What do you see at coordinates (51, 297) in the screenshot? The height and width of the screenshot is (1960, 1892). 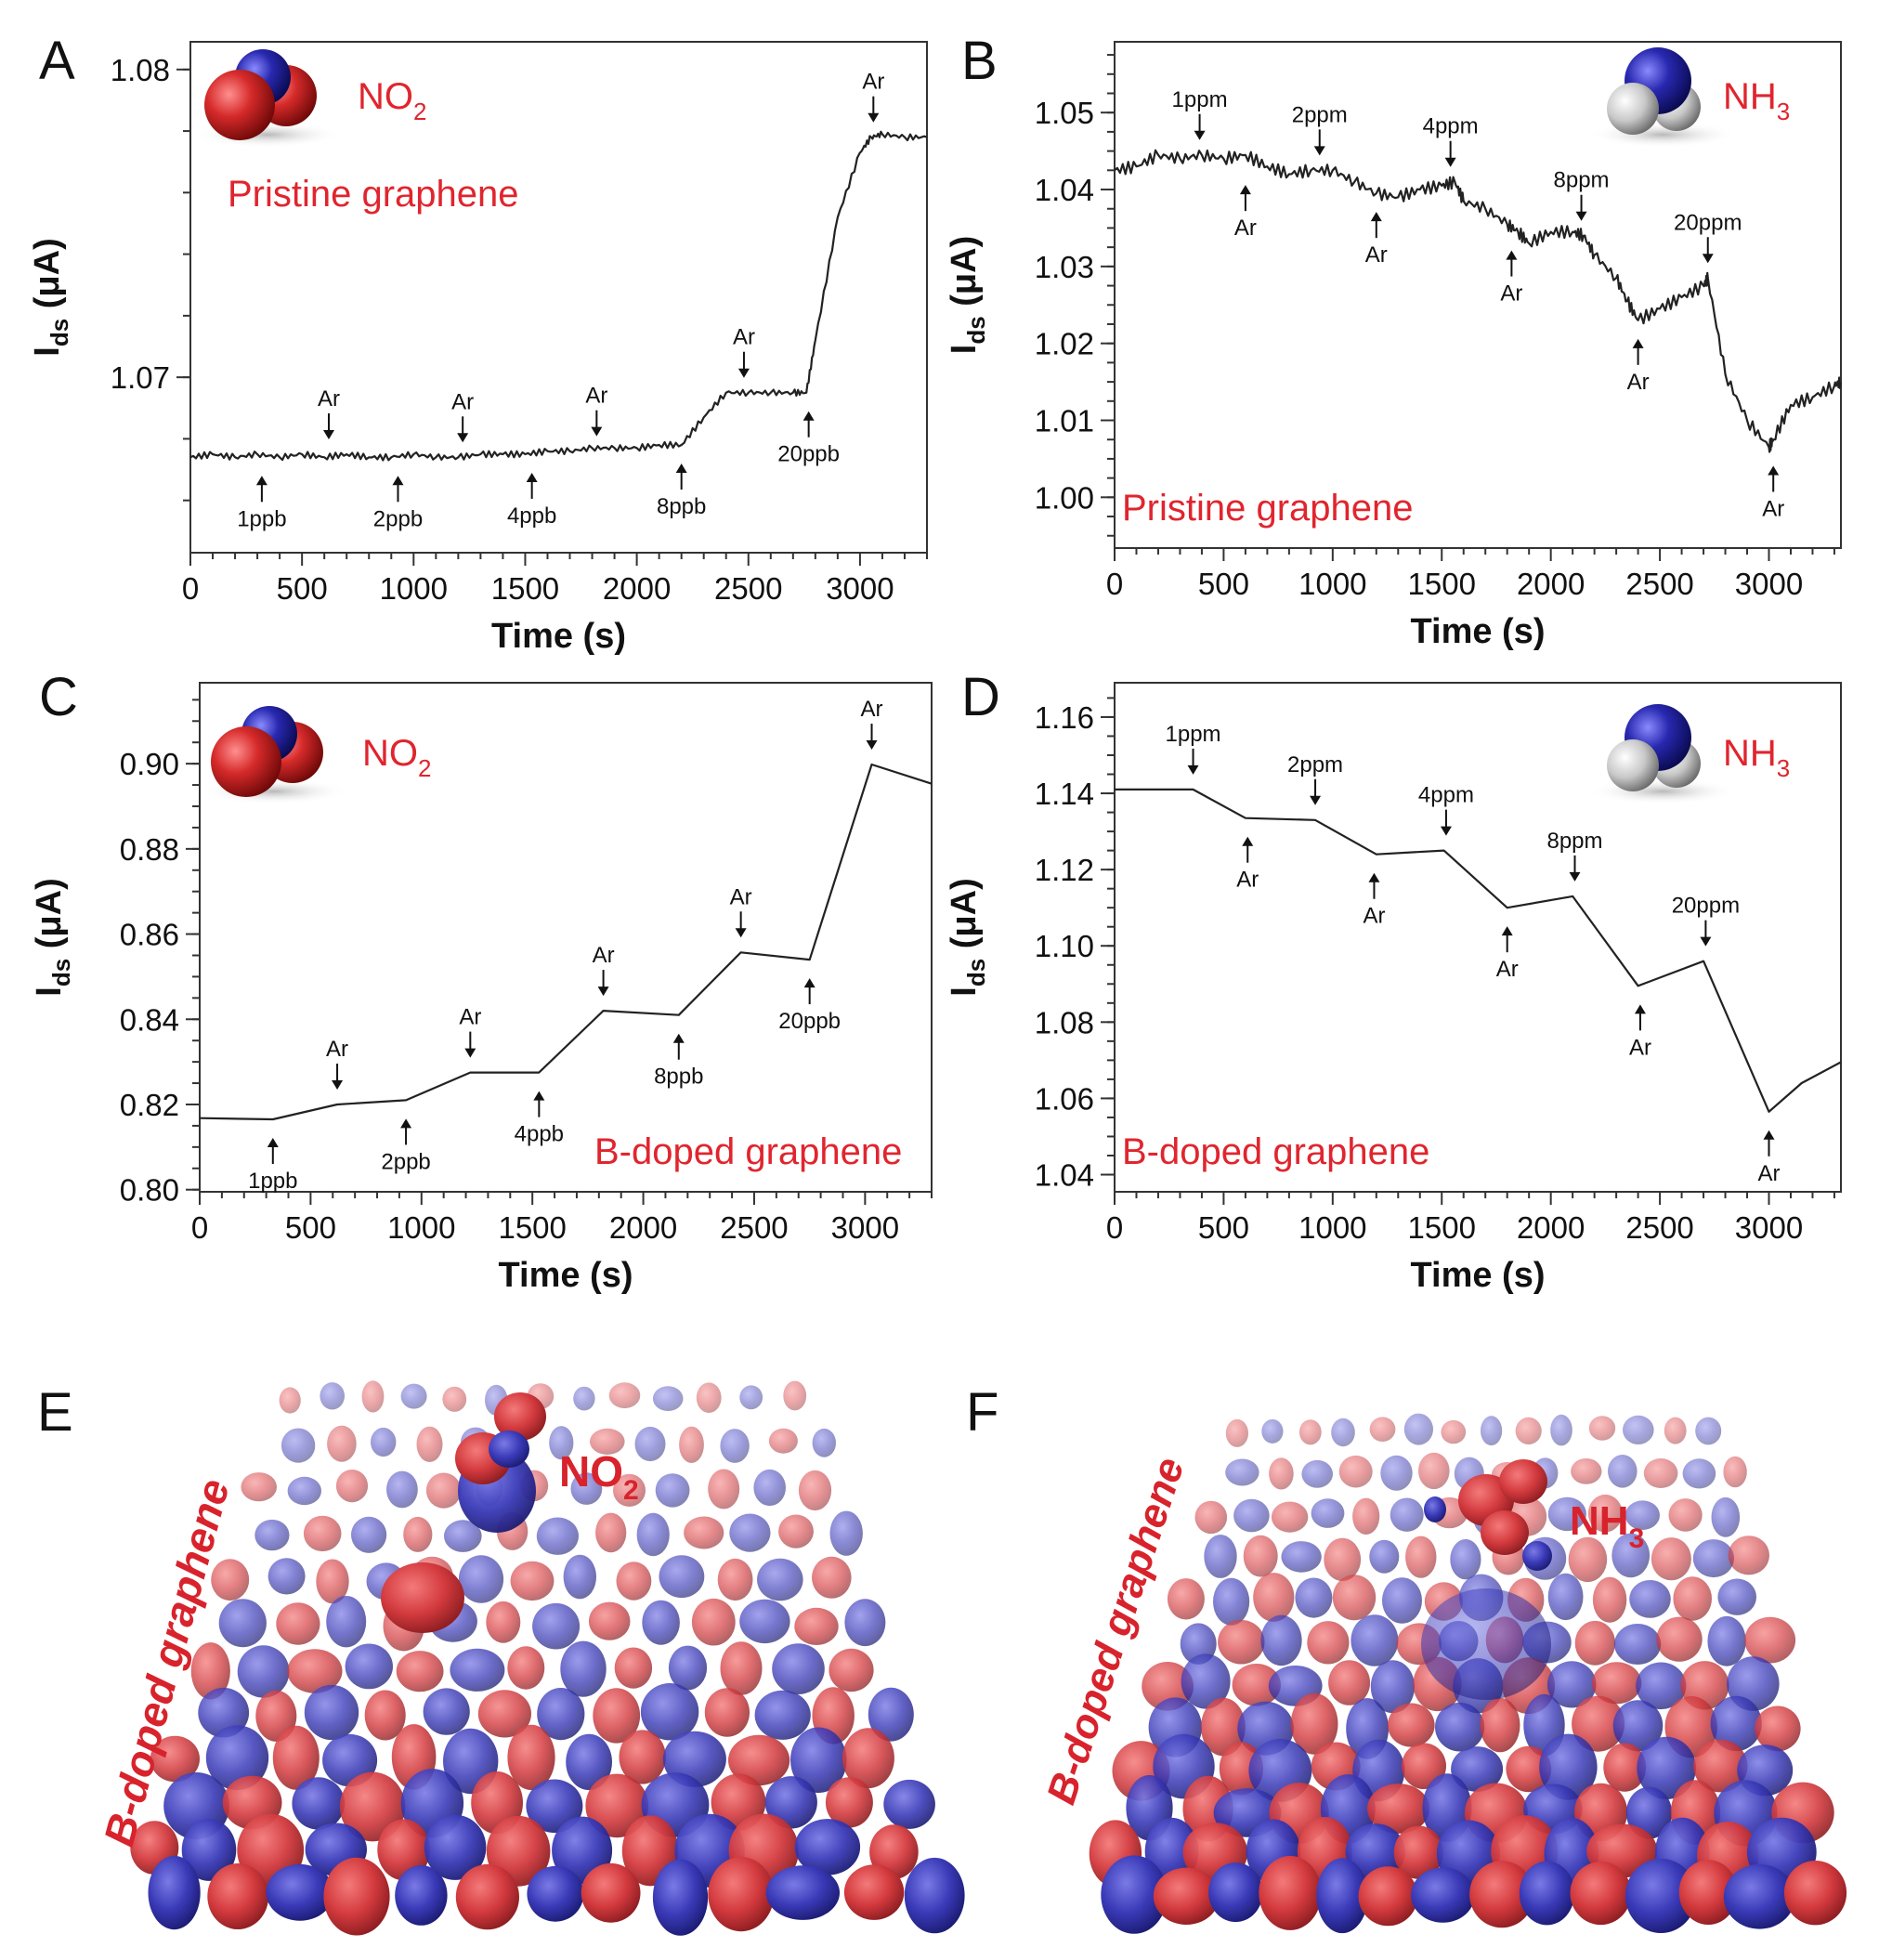 I see `panel-a-y-axis-title: Ids (μA)` at bounding box center [51, 297].